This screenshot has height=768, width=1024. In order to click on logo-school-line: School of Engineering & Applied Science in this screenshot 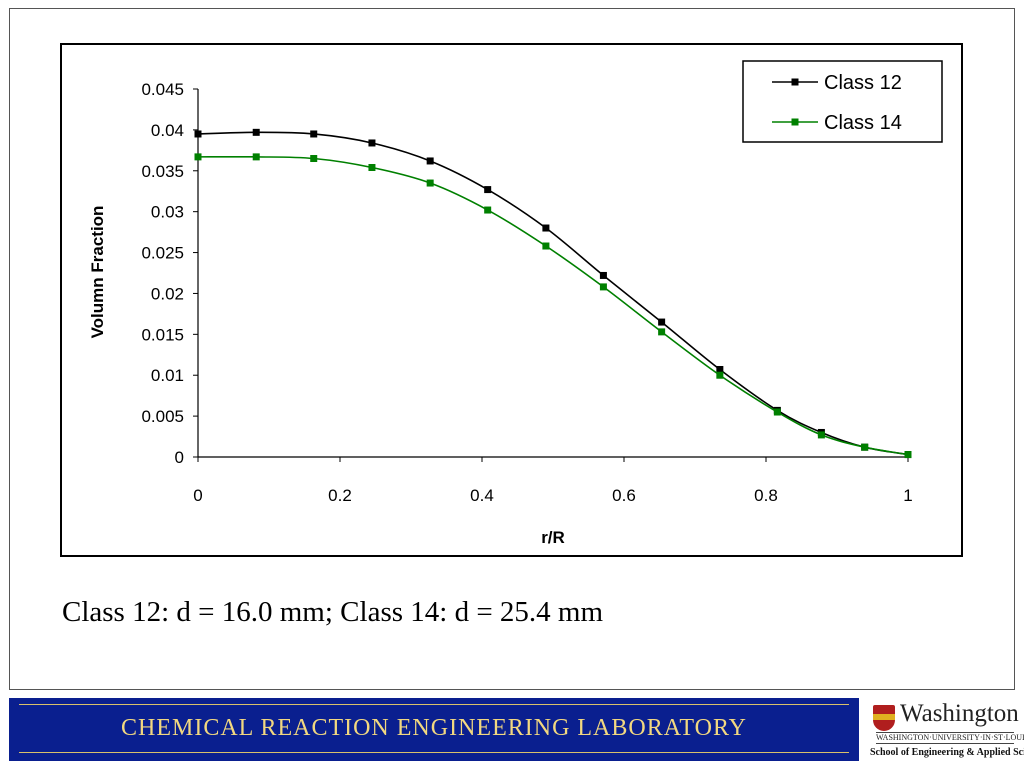, I will do `click(947, 752)`.